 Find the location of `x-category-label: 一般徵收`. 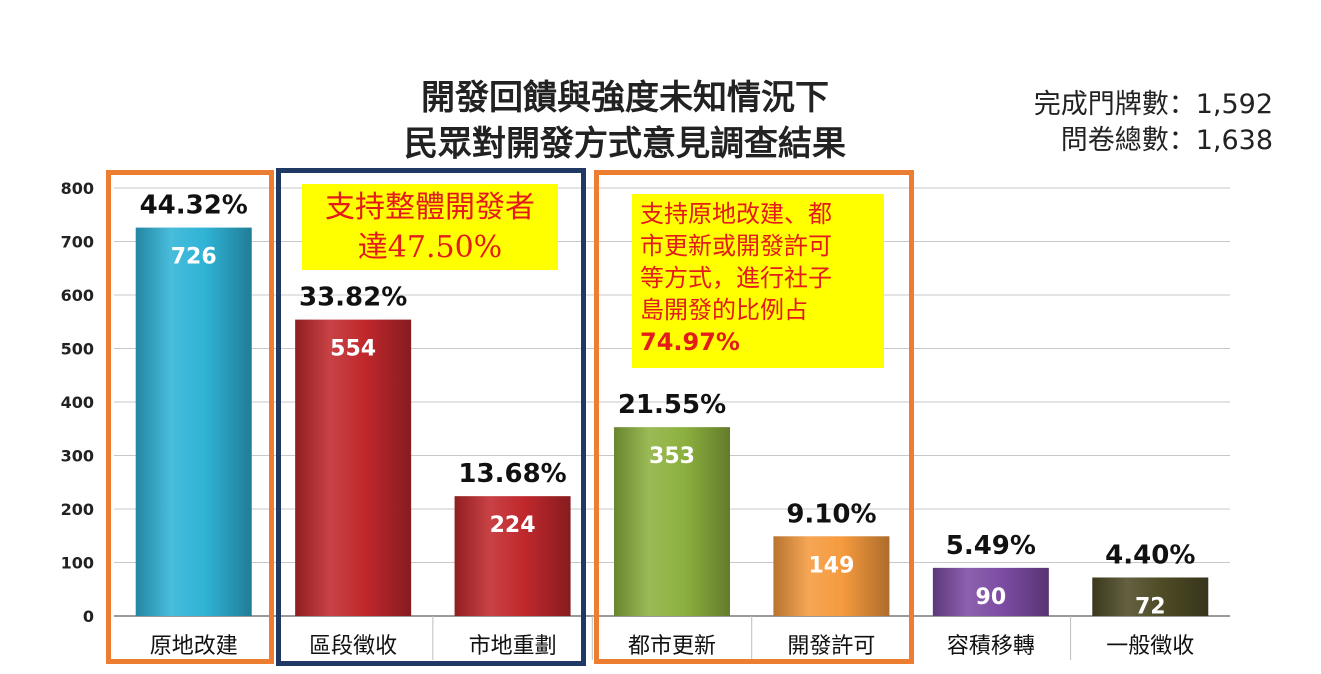

x-category-label: 一般徵收 is located at coordinates (1150, 646).